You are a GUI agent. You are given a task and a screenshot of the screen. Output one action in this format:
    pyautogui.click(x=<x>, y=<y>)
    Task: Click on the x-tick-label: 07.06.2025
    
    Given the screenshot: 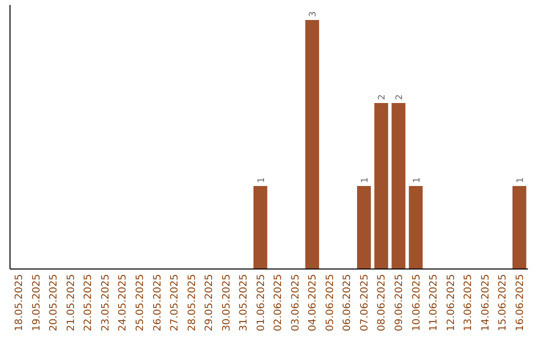 What is the action you would take?
    pyautogui.click(x=364, y=303)
    